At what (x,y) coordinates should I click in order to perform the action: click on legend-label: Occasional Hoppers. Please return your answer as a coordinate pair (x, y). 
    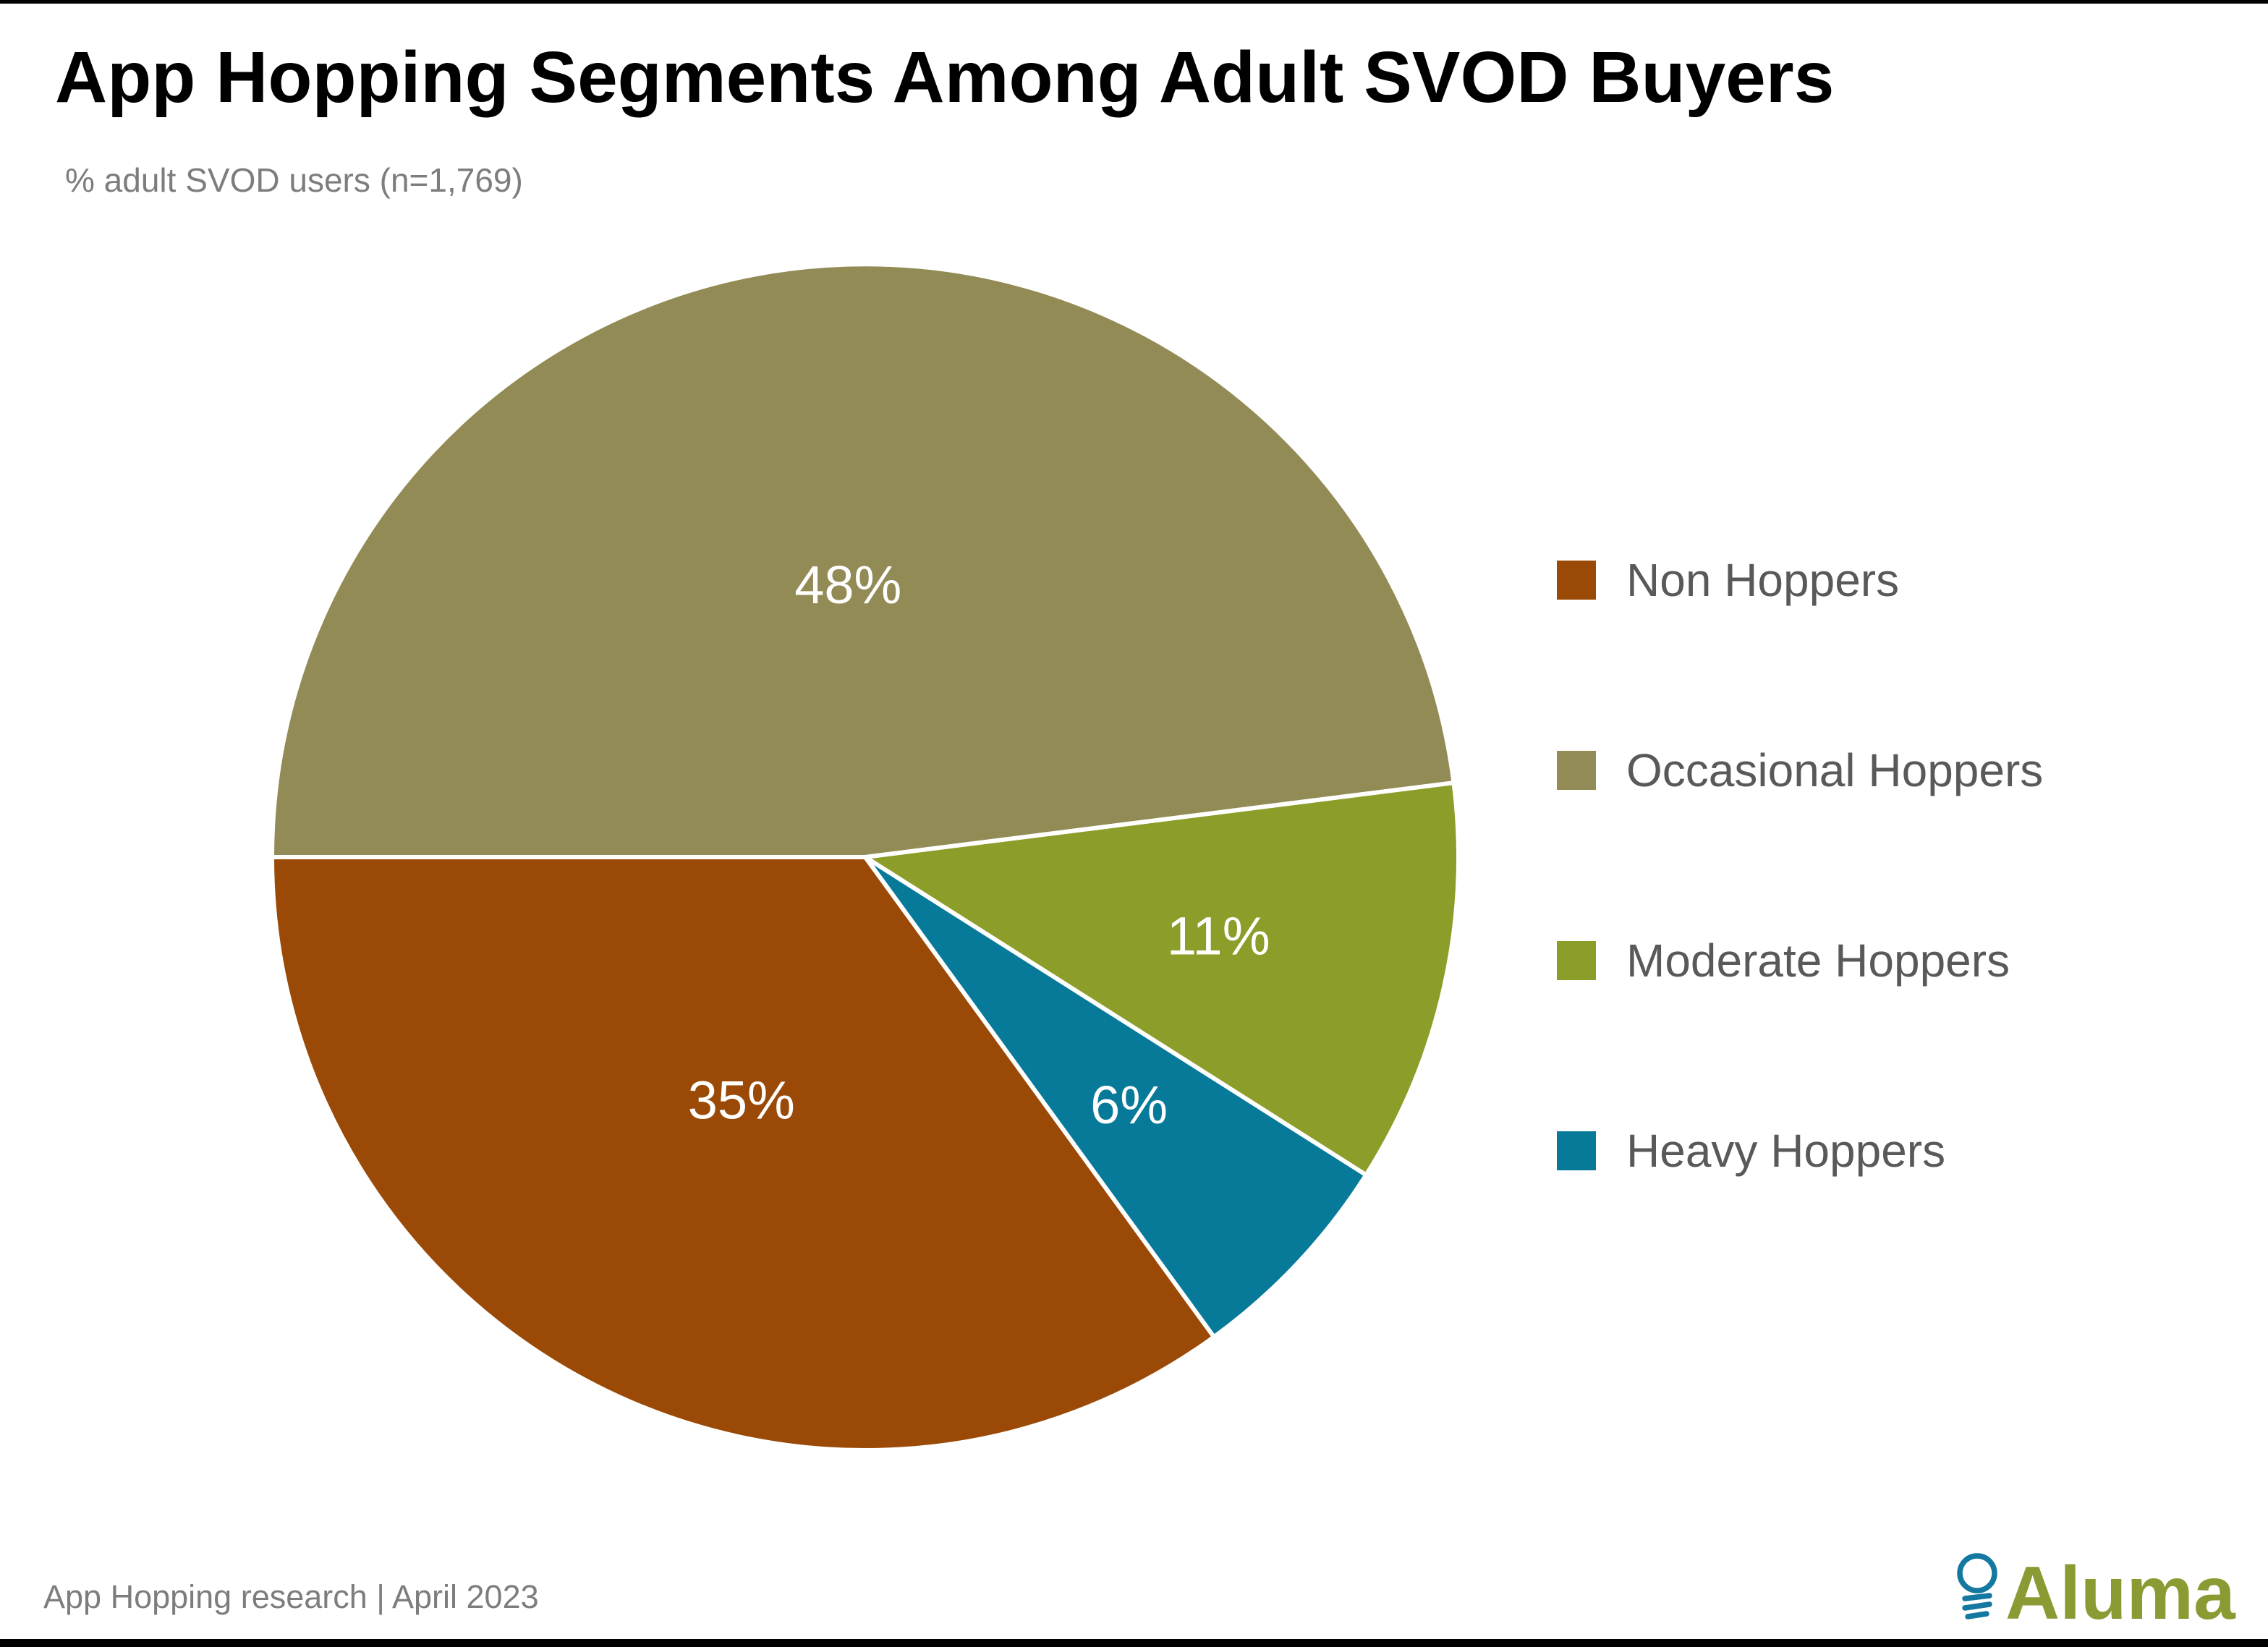
    Looking at the image, I should click on (1835, 770).